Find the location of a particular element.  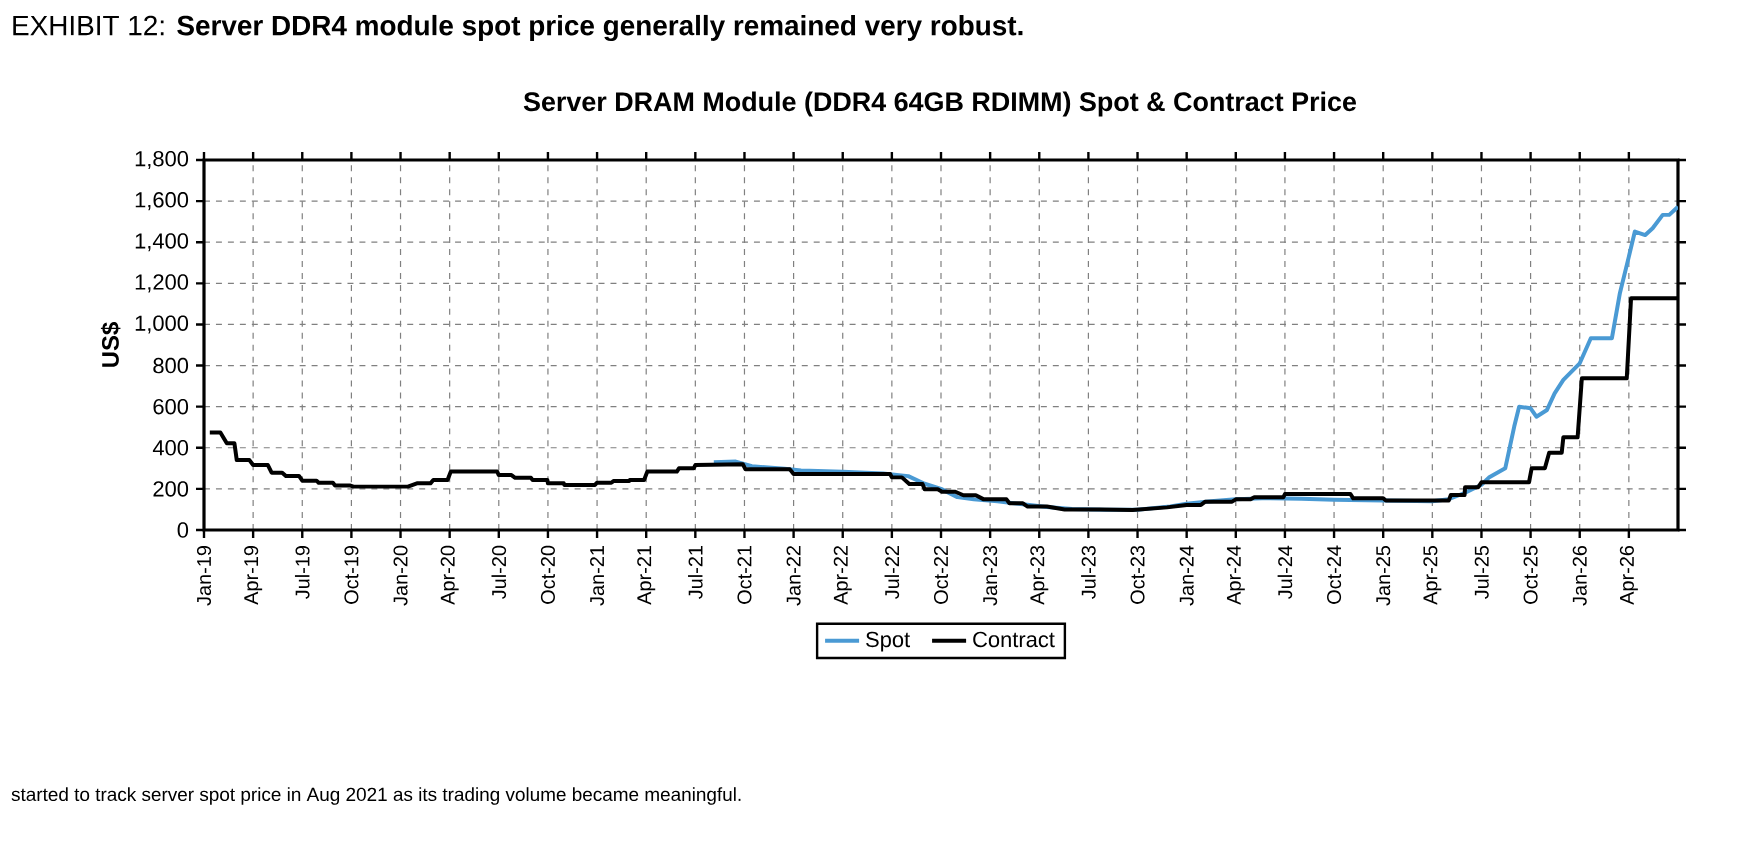

x-tick-label: Jan-21 is located at coordinates (597, 576).